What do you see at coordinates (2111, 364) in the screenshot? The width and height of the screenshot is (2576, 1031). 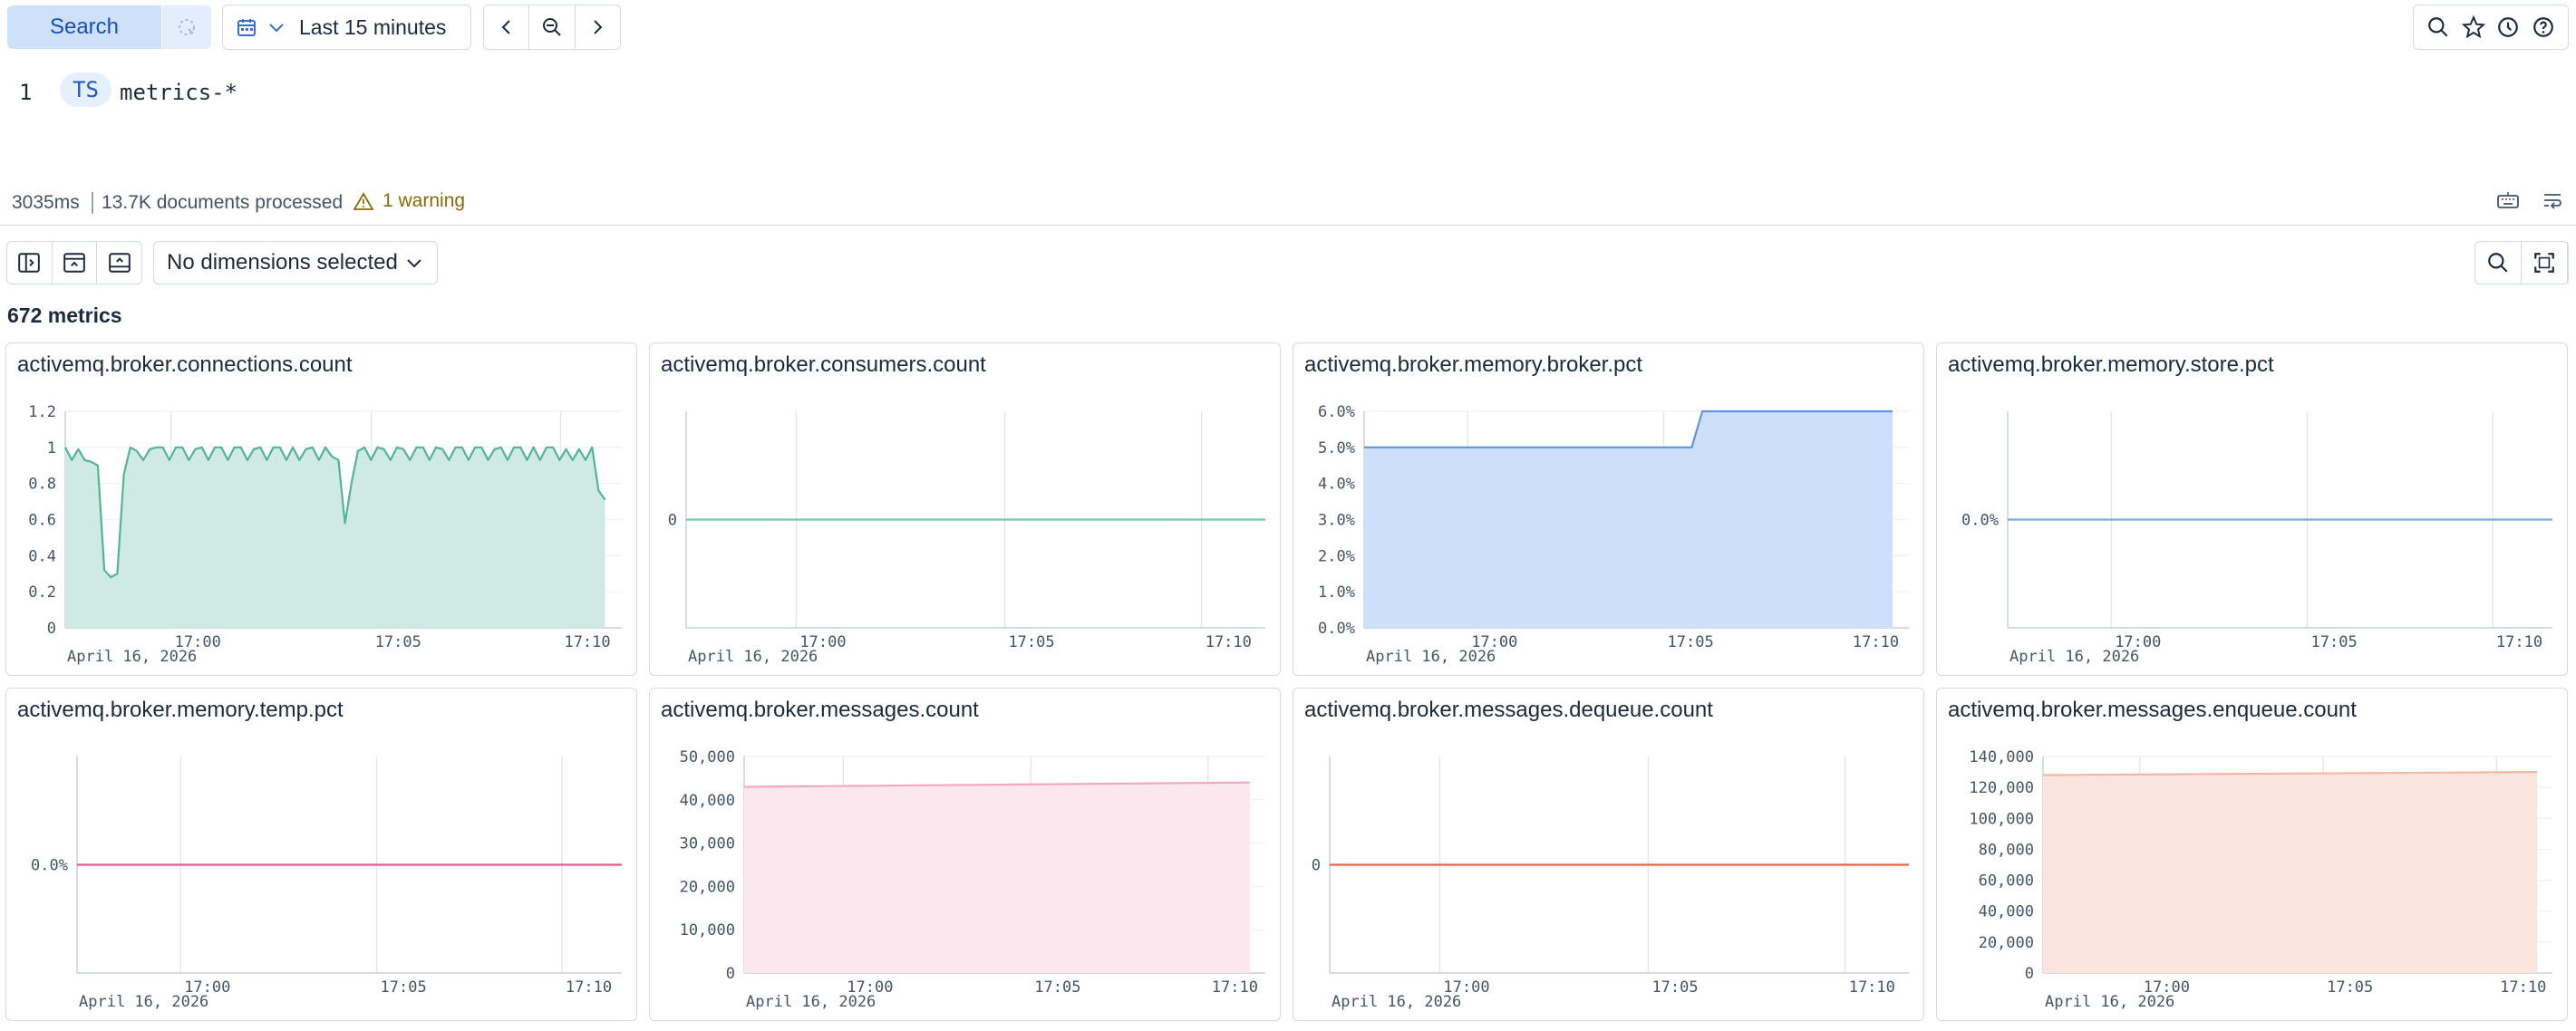 I see `metric-panel-title: activemq.broker.memory.store.pct` at bounding box center [2111, 364].